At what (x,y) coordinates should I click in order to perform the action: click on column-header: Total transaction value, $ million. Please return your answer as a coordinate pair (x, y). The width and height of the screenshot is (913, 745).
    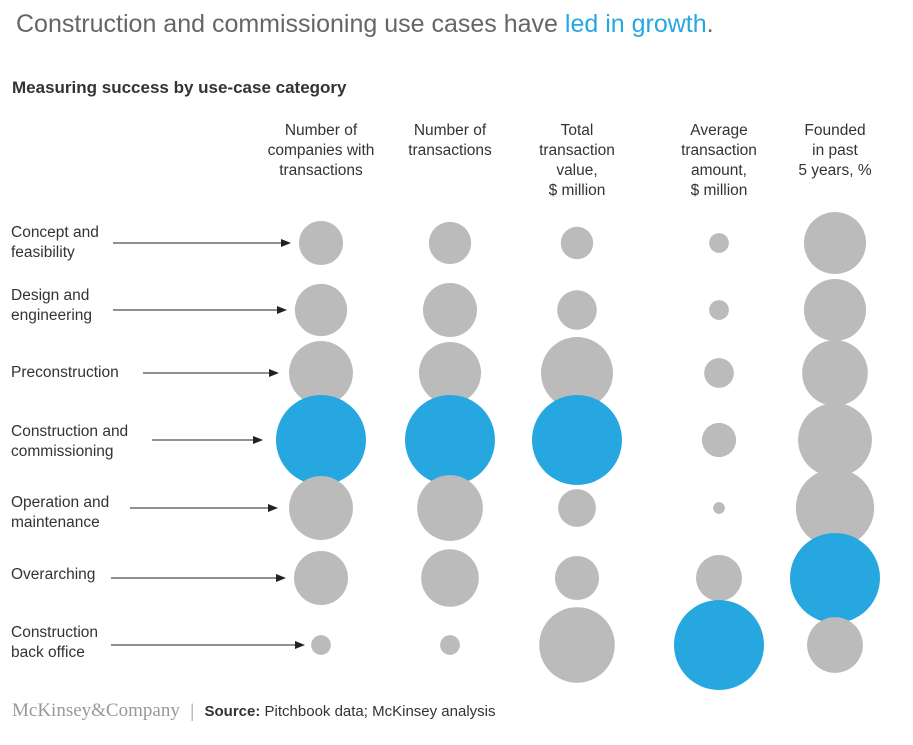
    Looking at the image, I should click on (577, 160).